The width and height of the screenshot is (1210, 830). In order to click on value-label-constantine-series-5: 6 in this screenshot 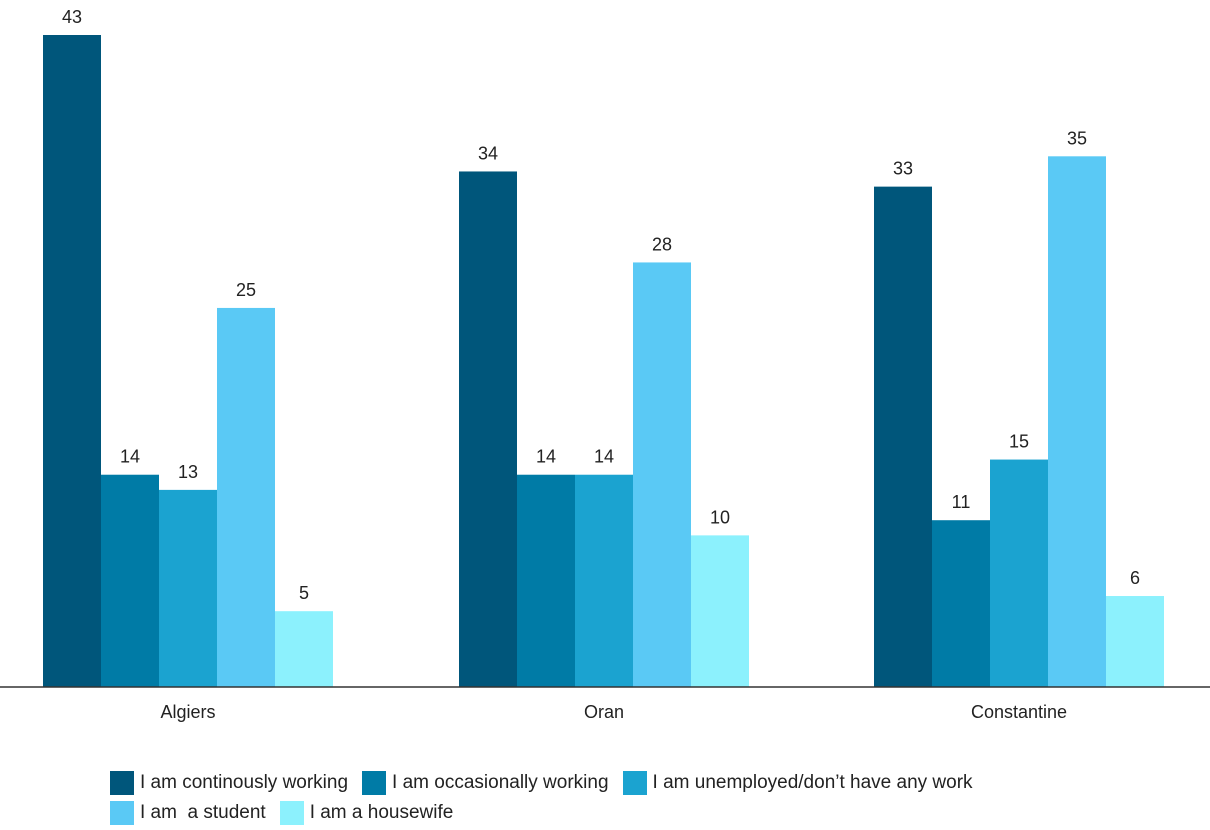, I will do `click(1135, 578)`.